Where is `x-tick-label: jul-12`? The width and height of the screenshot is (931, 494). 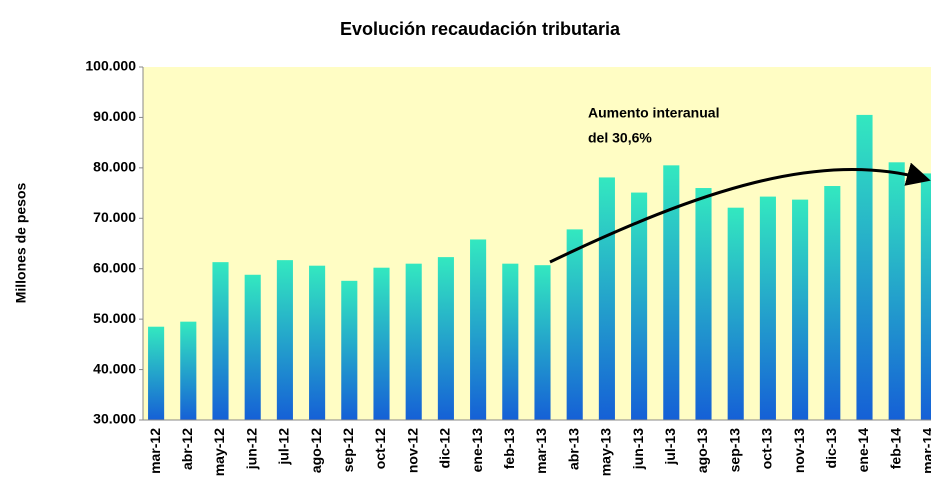
x-tick-label: jul-12 is located at coordinates (284, 447).